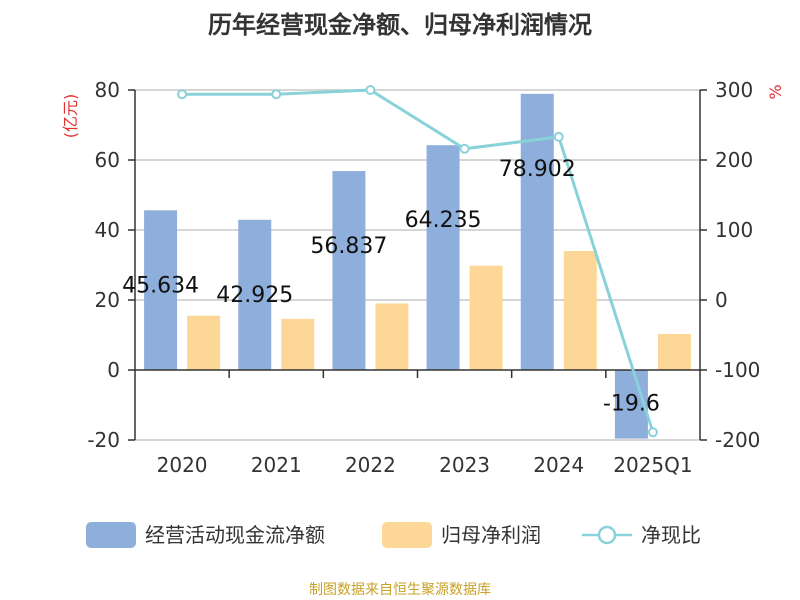 This screenshot has width=800, height=600. Describe the element at coordinates (734, 230) in the screenshot. I see `right-tick-label: 100` at that location.